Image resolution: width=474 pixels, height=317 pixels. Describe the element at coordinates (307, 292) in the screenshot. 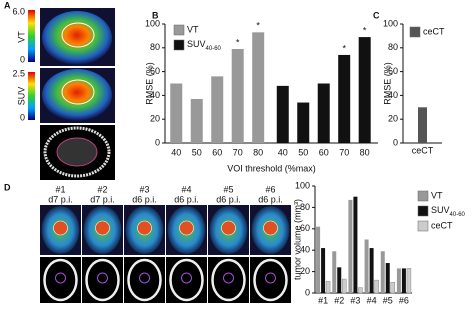

I see `y-tick-label: 0` at that location.